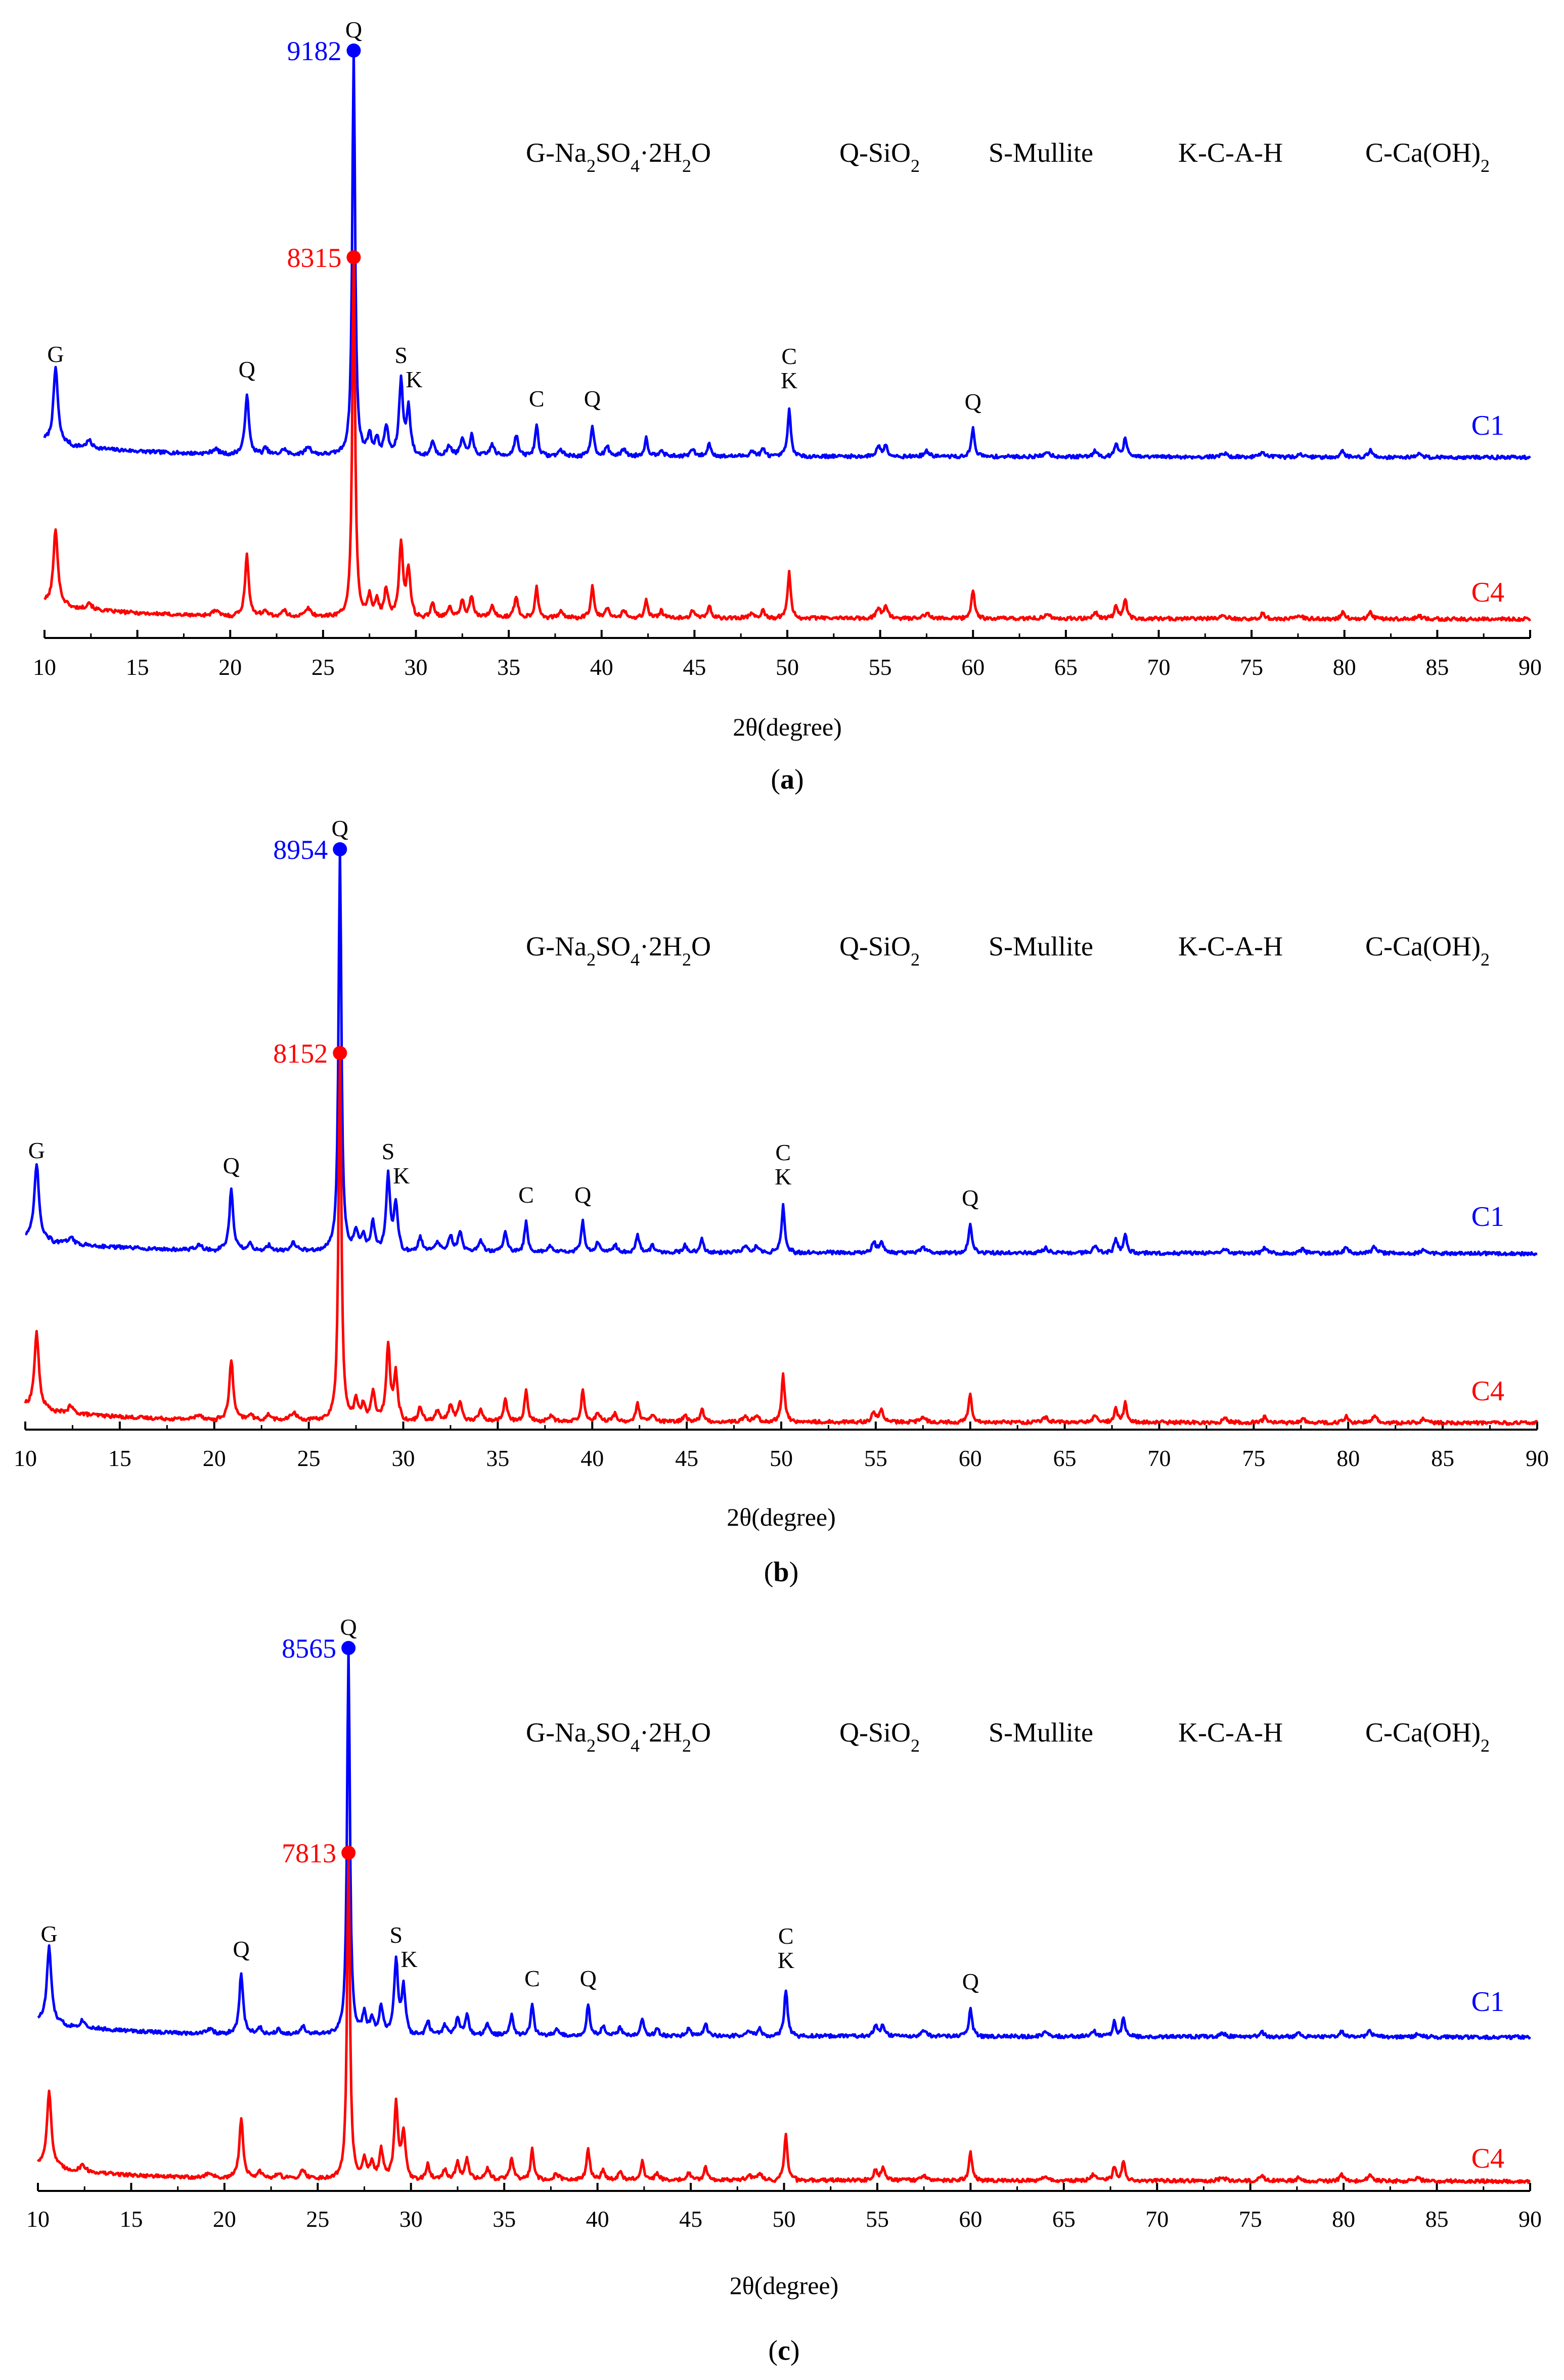 The image size is (1564, 2380). Describe the element at coordinates (1230, 1732) in the screenshot. I see `legend-item: K-C-A-H` at that location.